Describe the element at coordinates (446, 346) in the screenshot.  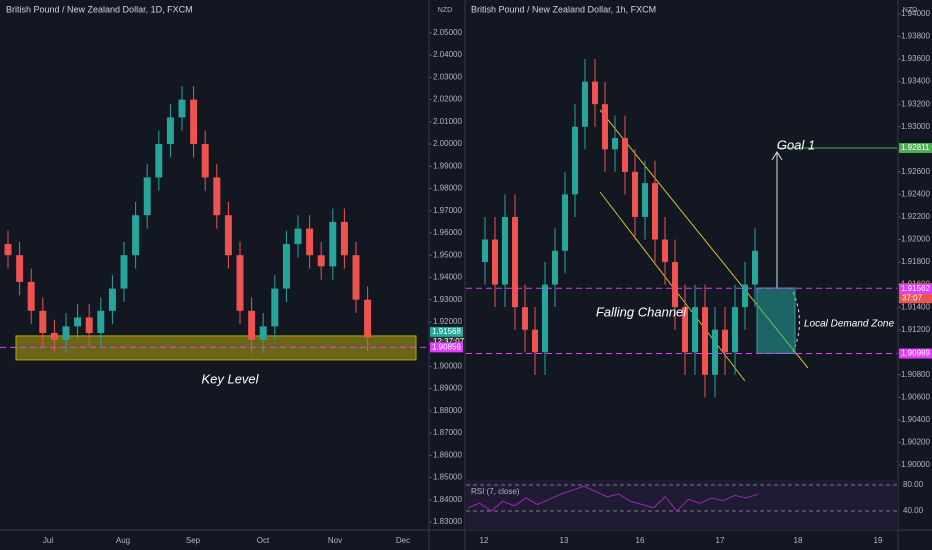
I see `price-tag-label: 1.90856` at that location.